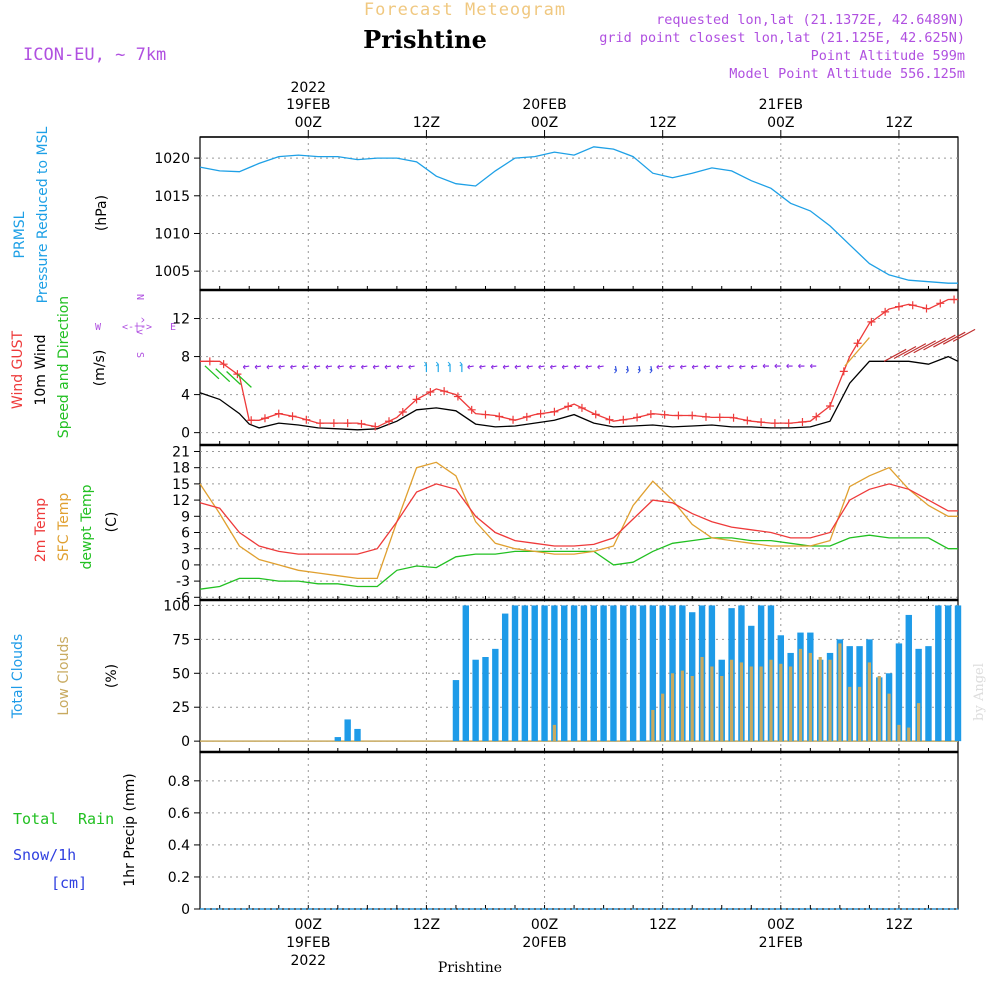 This screenshot has height=1000, width=1000. What do you see at coordinates (544, 943) in the screenshot?
I see `x-date-label-bottom: 20FEB` at bounding box center [544, 943].